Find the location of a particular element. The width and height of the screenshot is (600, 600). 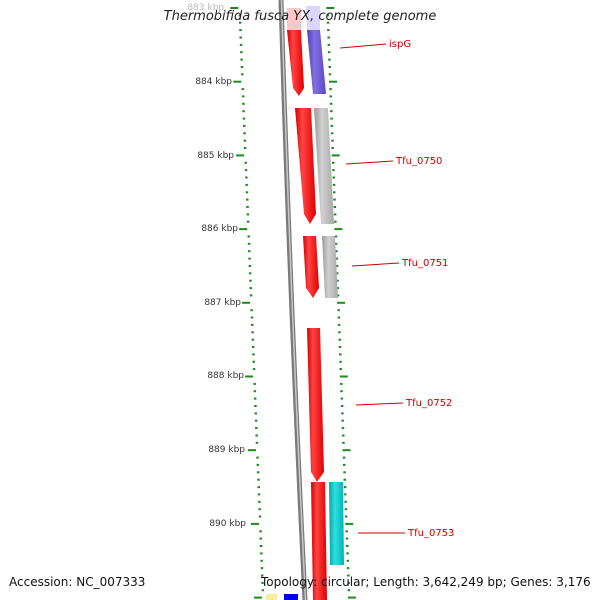

cds-track is located at coordinates (307, 304).